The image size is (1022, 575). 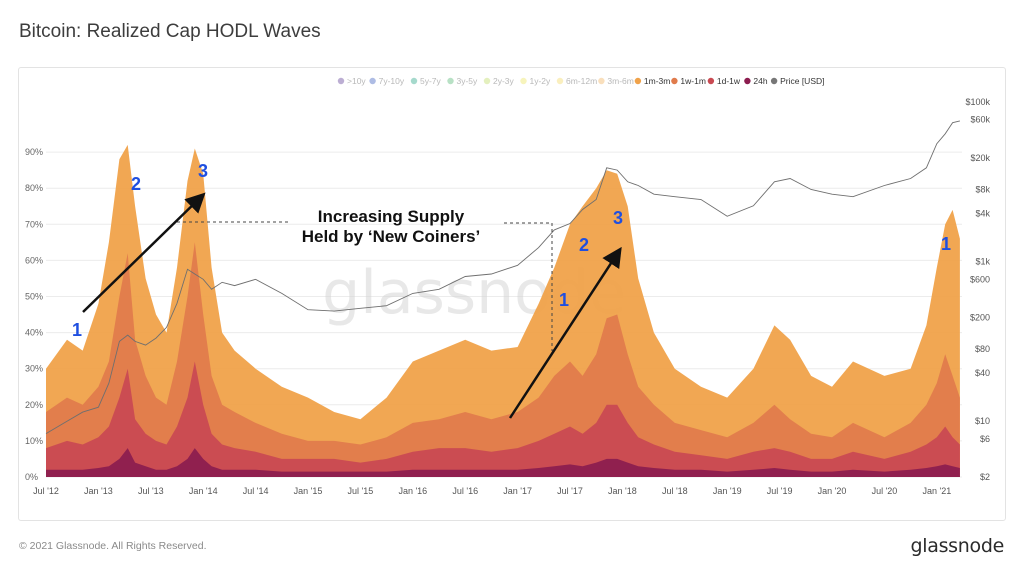 What do you see at coordinates (620, 81) in the screenshot?
I see `legend-label: 3m-6m` at bounding box center [620, 81].